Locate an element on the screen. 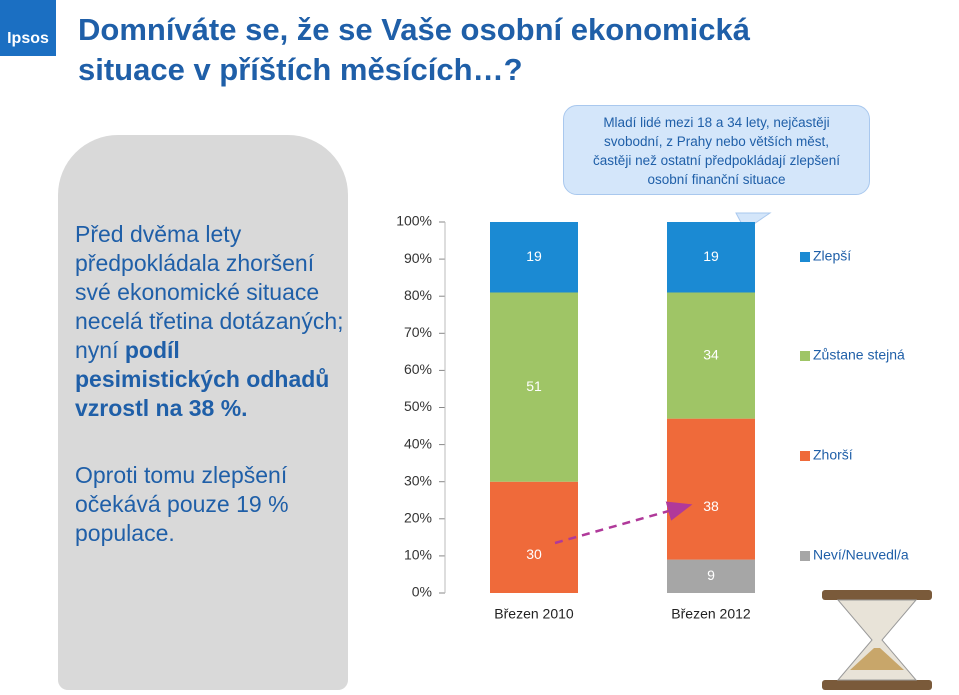  value-label: 38 is located at coordinates (711, 506).